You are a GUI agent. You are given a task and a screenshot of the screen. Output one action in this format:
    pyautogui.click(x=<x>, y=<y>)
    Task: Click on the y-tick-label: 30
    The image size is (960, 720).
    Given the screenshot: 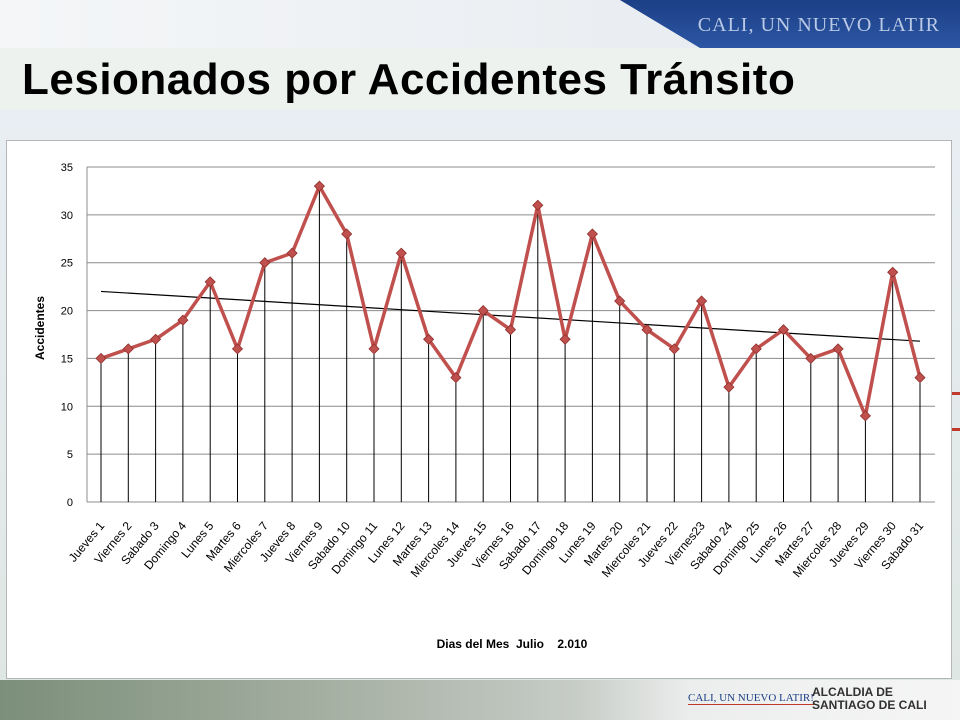 What is the action you would take?
    pyautogui.click(x=67, y=216)
    